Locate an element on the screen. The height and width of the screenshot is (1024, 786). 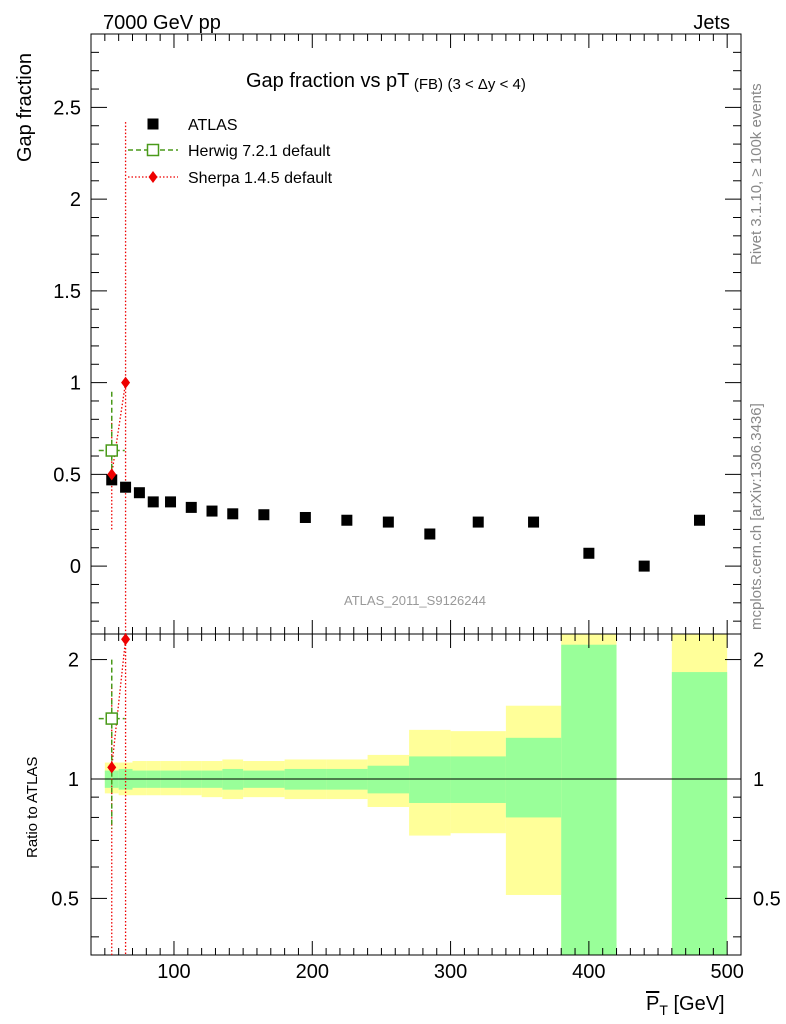
plot-title-range: (3 < Δy < 4) is located at coordinates (486, 84).